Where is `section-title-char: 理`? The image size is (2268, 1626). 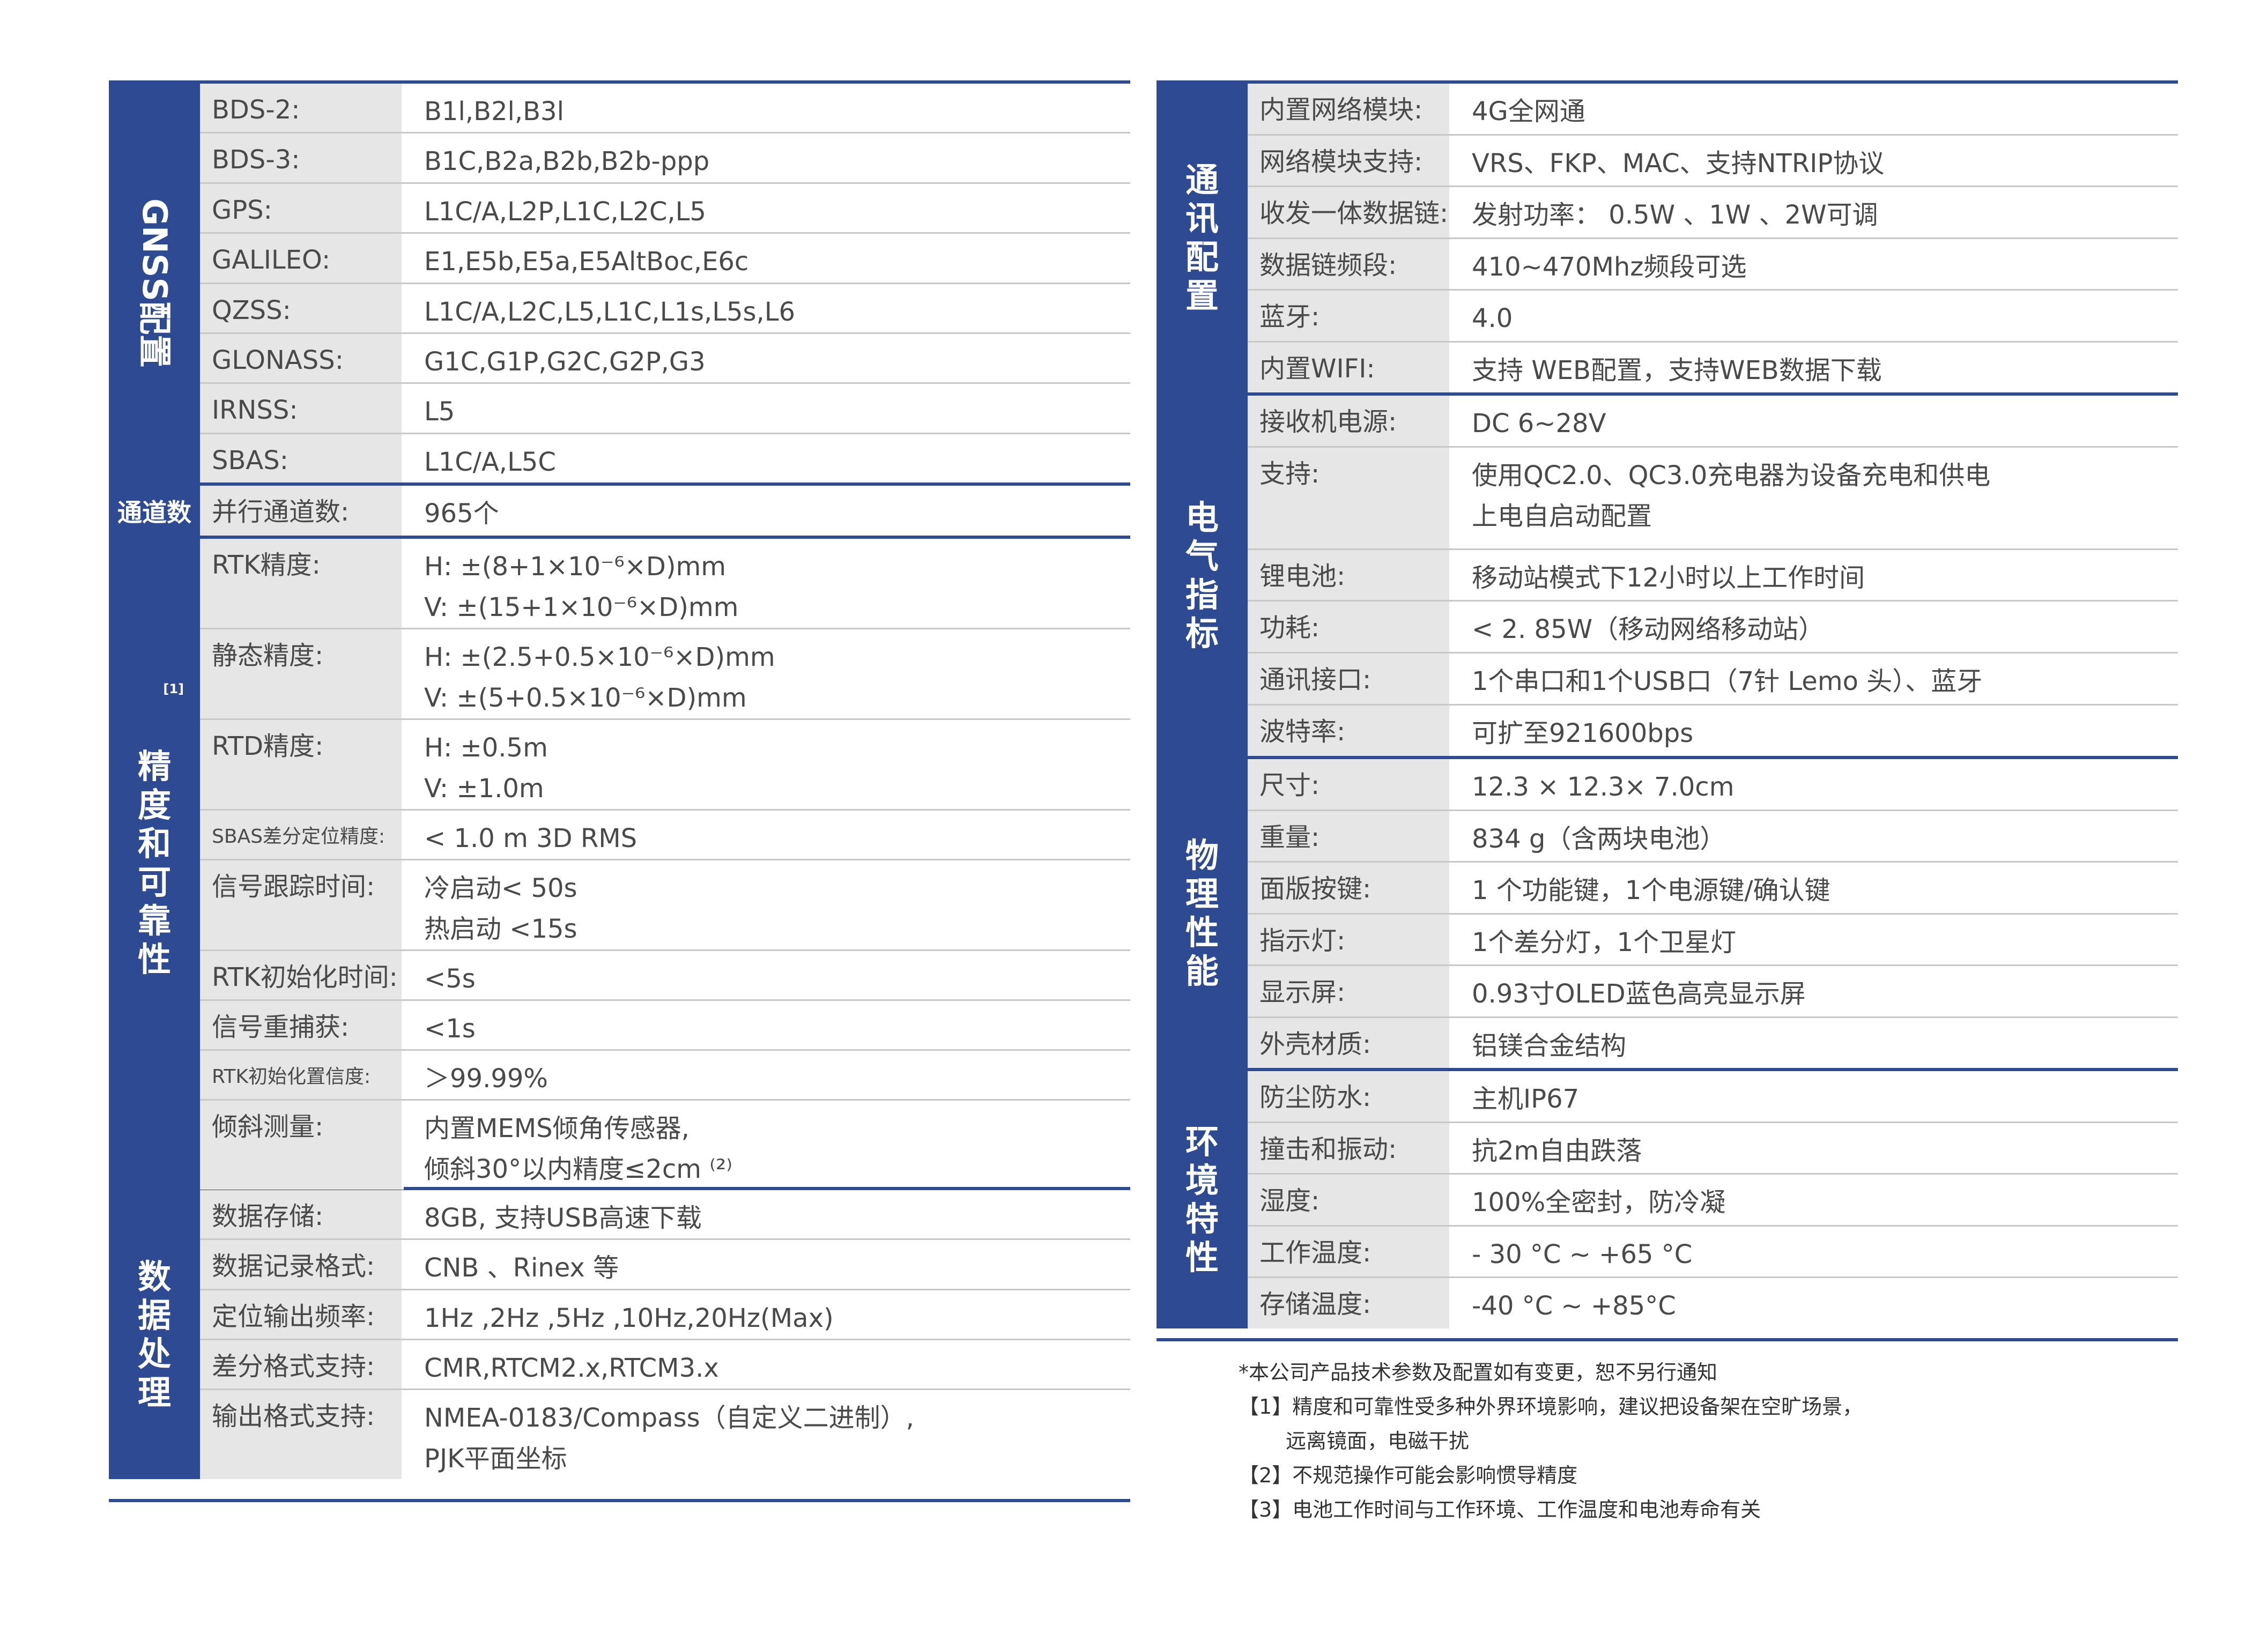 section-title-char: 理 is located at coordinates (1202, 894).